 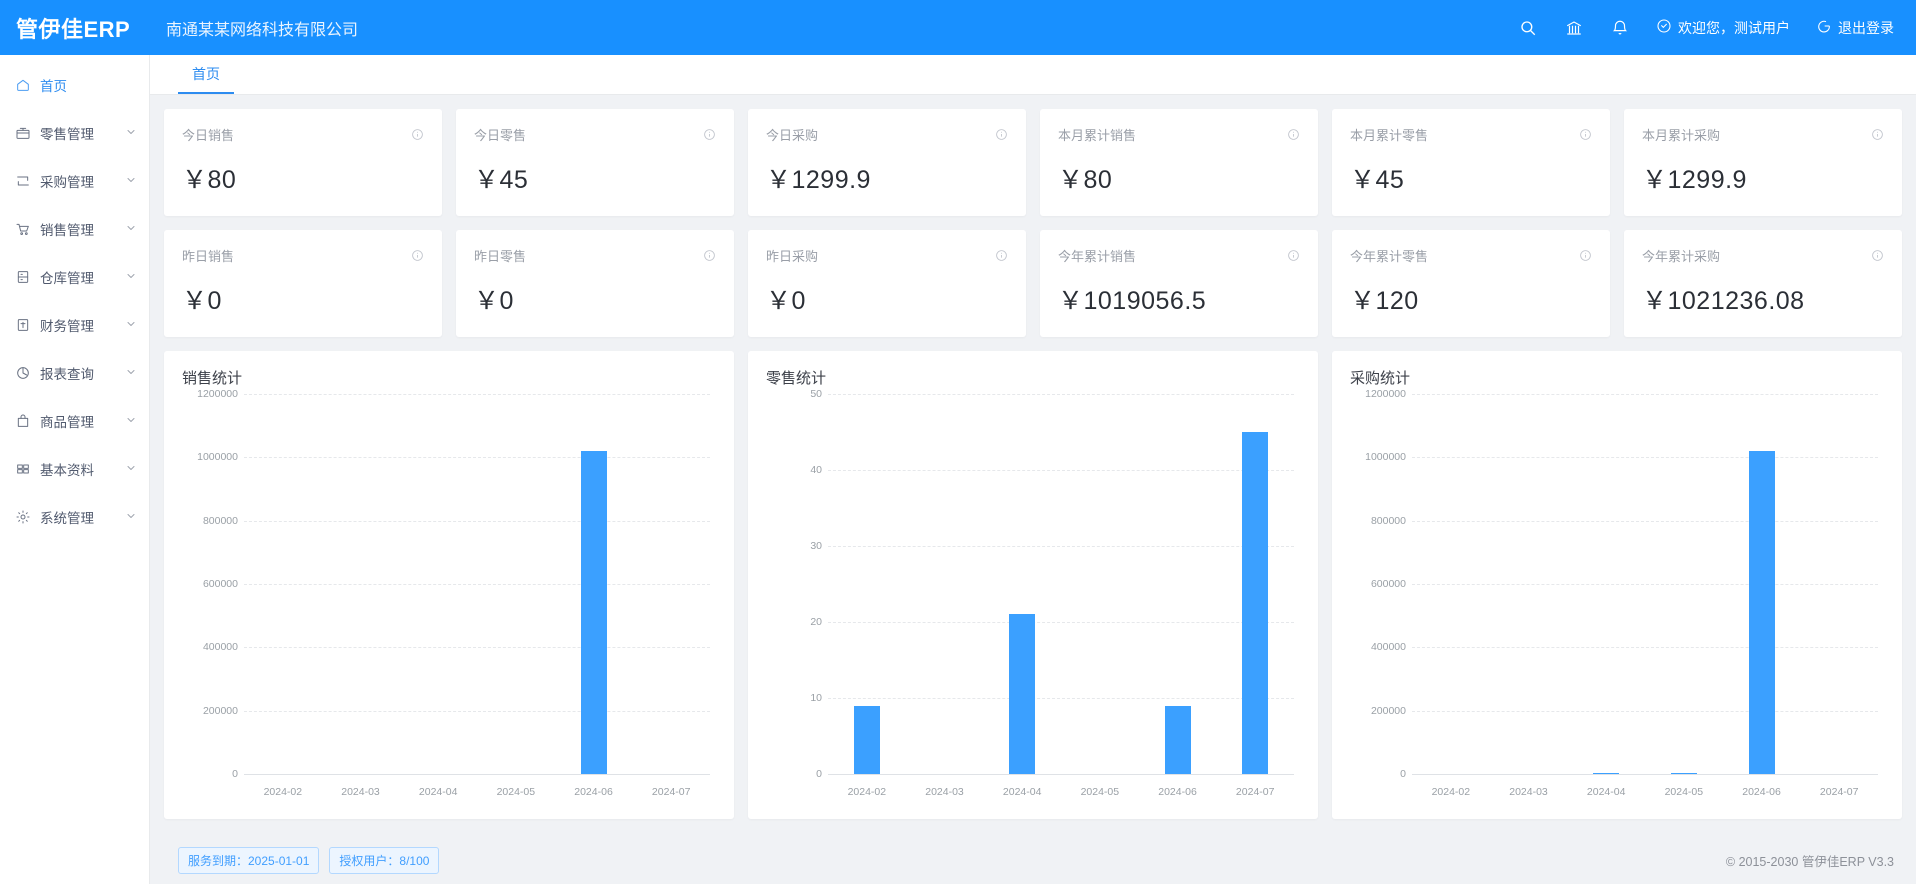 I want to click on x-tick-label: 2024-04, so click(x=438, y=792).